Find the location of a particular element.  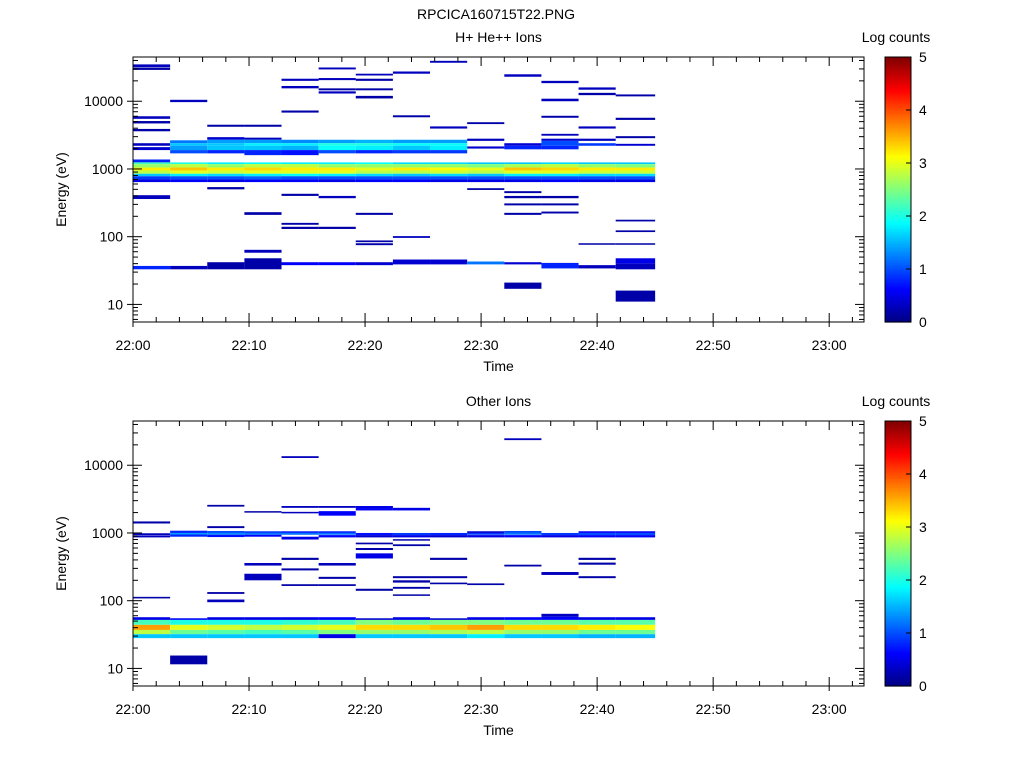

y-tick-label: 10 is located at coordinates (115, 304).